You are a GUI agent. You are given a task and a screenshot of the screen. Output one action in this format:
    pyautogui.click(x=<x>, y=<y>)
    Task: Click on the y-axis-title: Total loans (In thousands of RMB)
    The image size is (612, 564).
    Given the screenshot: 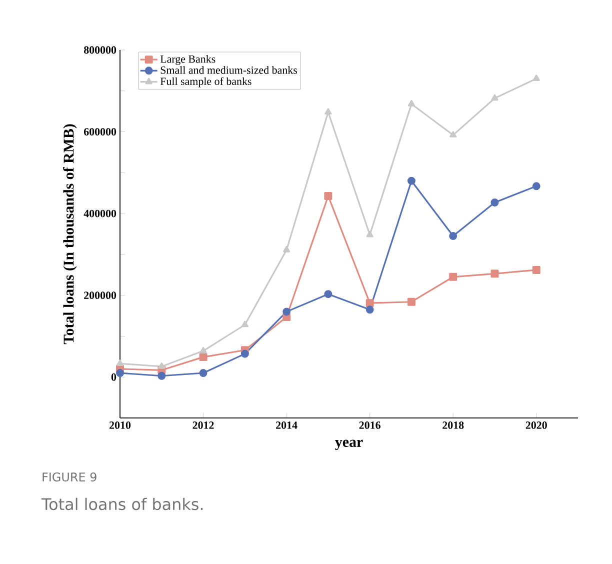 What is the action you would take?
    pyautogui.click(x=70, y=234)
    